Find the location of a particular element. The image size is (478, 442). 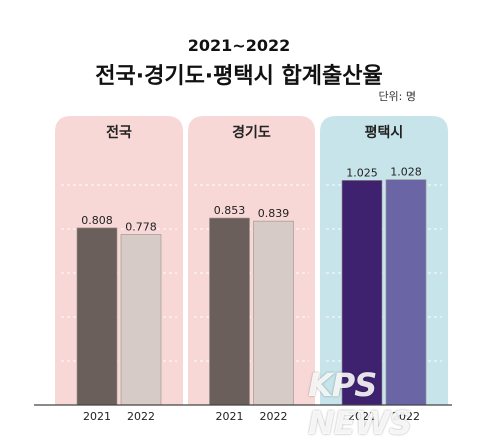

chart-title: 전국·경기도·평택시 합계출산율 is located at coordinates (239, 76).